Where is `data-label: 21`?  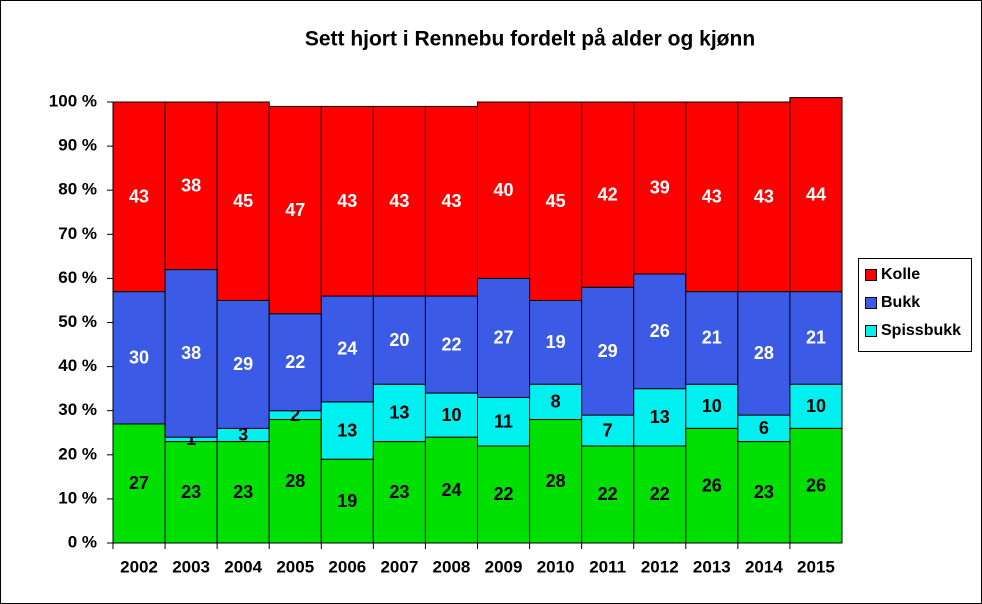
data-label: 21 is located at coordinates (816, 338).